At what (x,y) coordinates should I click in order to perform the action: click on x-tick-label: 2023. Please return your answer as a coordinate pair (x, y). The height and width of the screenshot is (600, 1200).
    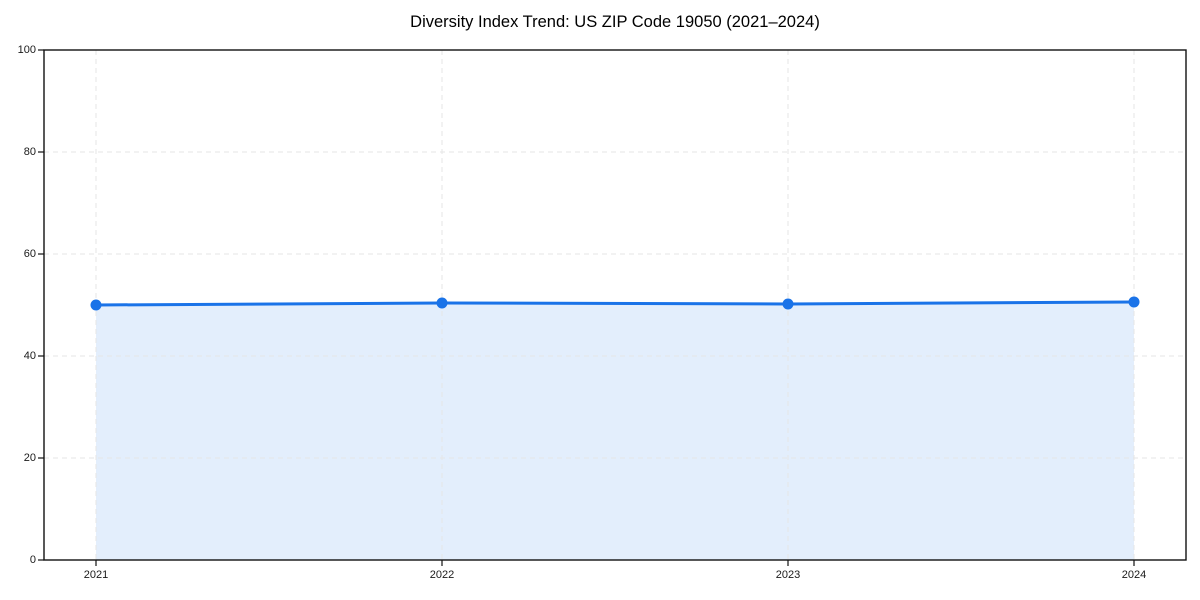
    Looking at the image, I should click on (788, 575).